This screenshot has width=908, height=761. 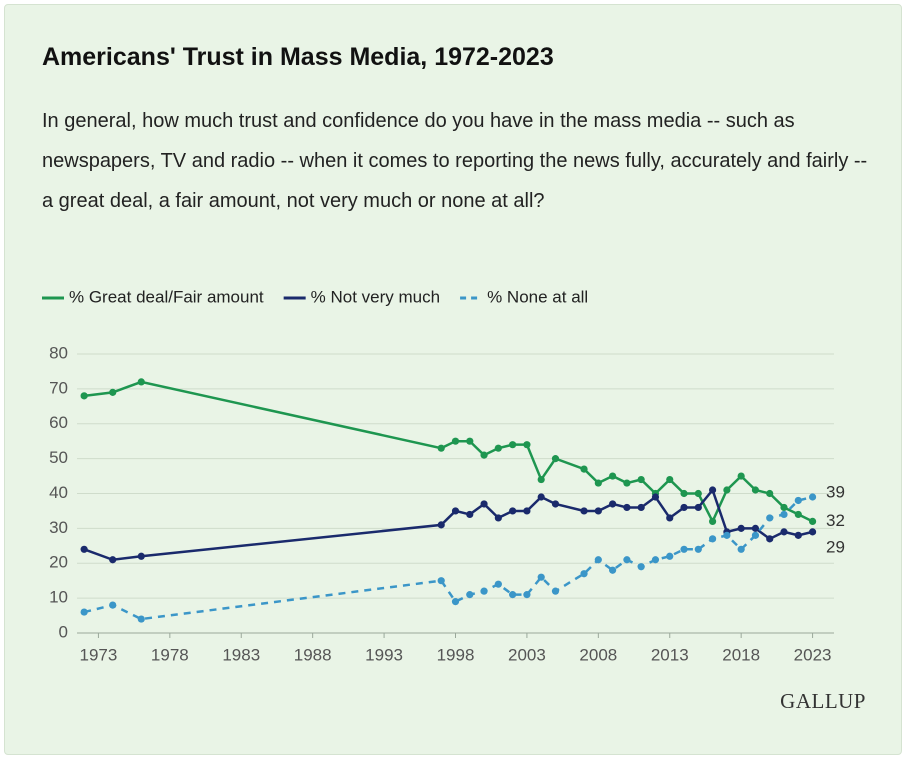 What do you see at coordinates (741, 654) in the screenshot?
I see `x-tick-label: 2018` at bounding box center [741, 654].